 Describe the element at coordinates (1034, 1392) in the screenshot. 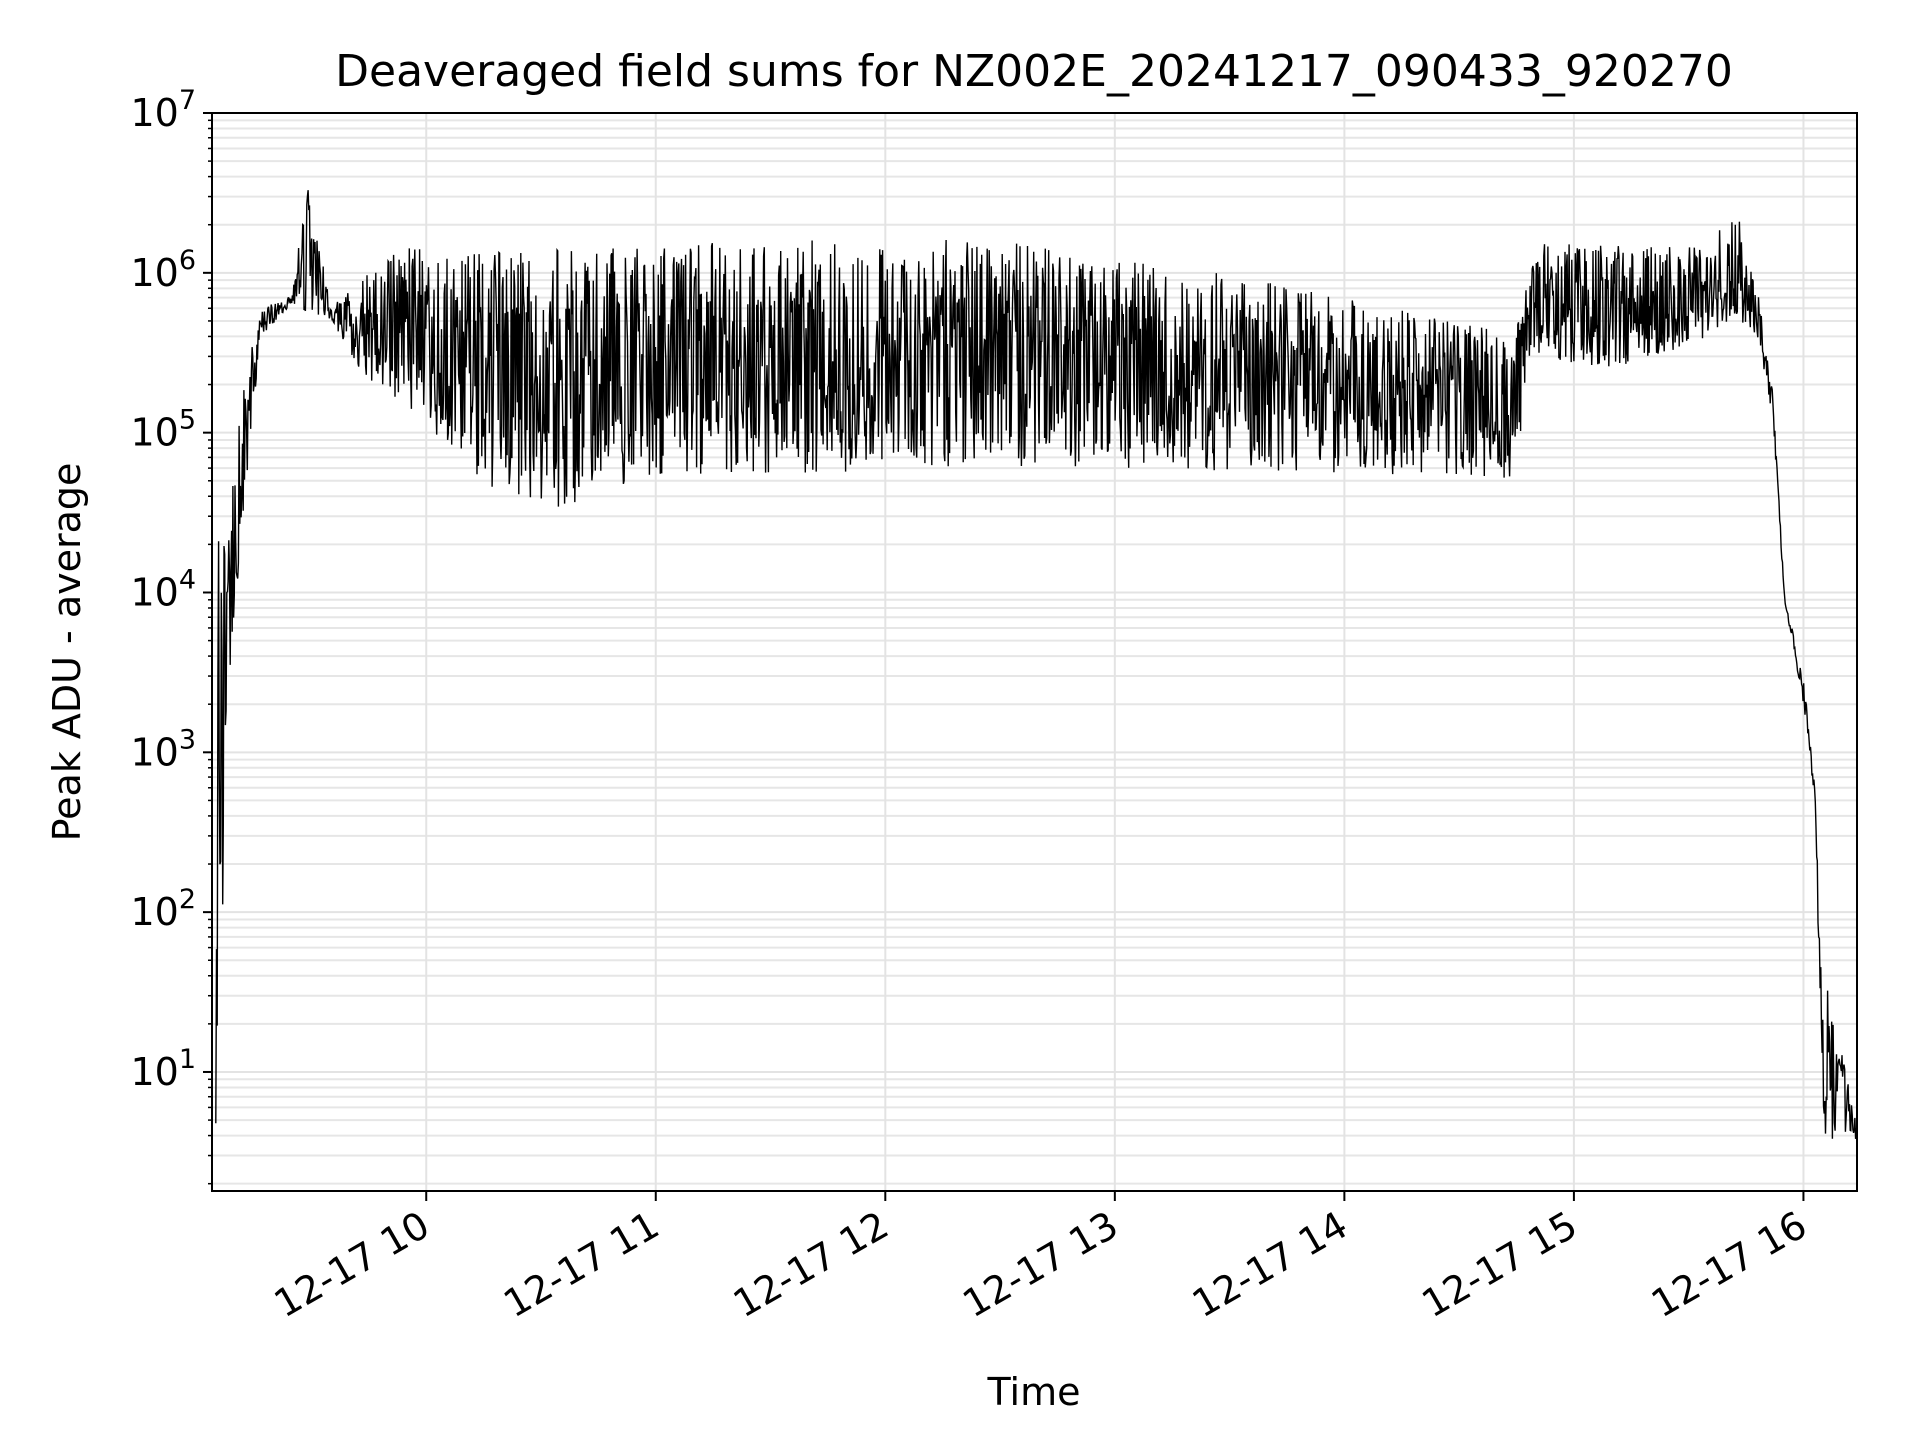

I see `x-axis-label: Time` at that location.